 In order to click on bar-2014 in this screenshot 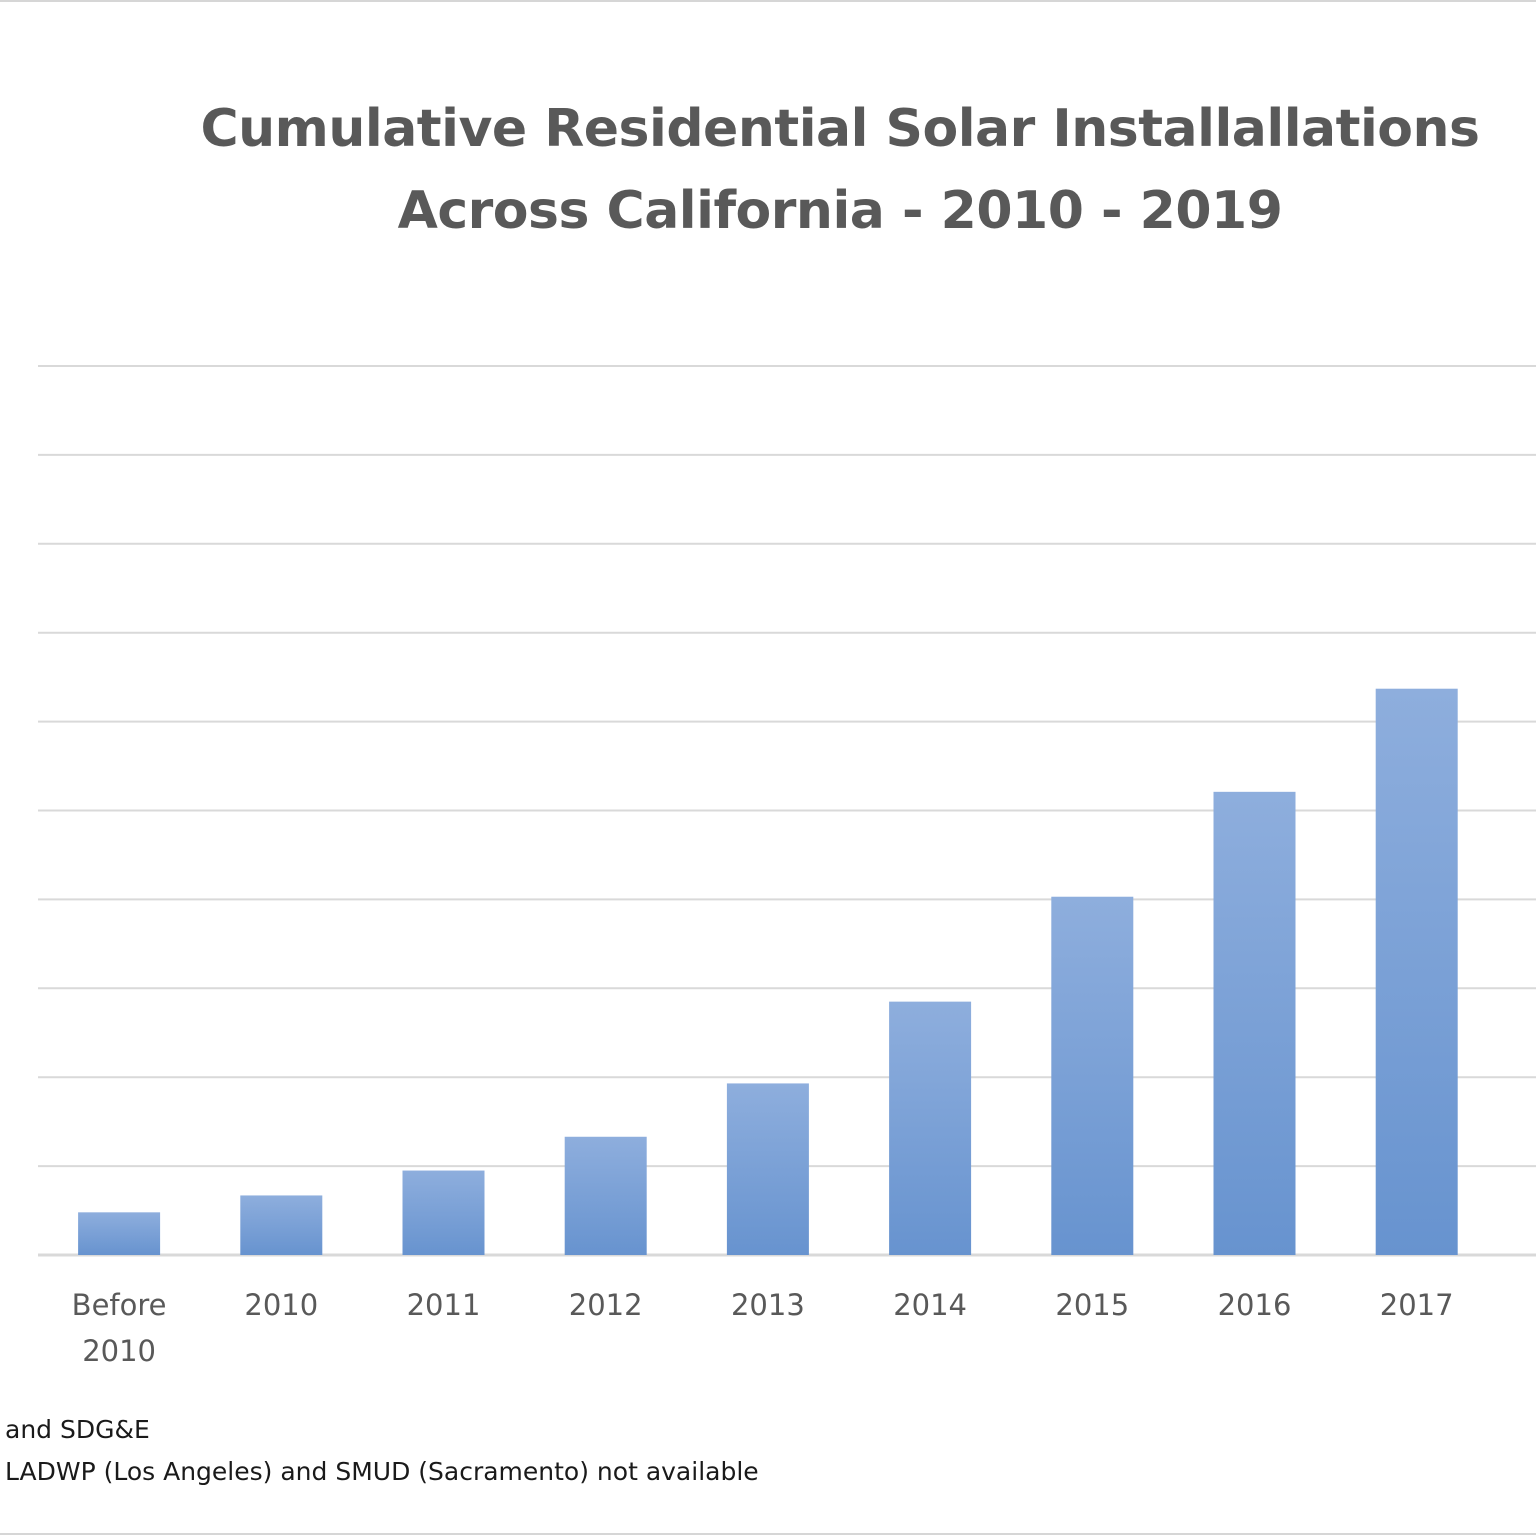, I will do `click(930, 1128)`.